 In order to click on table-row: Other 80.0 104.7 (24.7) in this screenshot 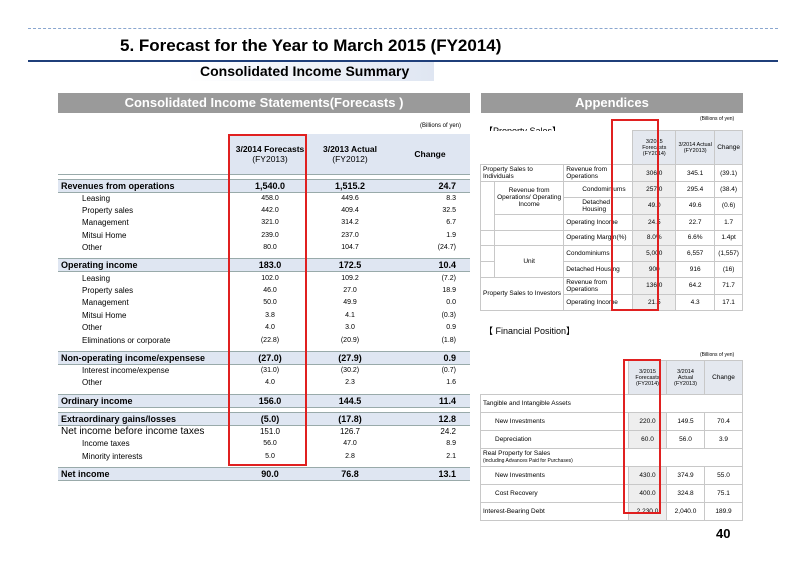, I will do `click(264, 248)`.